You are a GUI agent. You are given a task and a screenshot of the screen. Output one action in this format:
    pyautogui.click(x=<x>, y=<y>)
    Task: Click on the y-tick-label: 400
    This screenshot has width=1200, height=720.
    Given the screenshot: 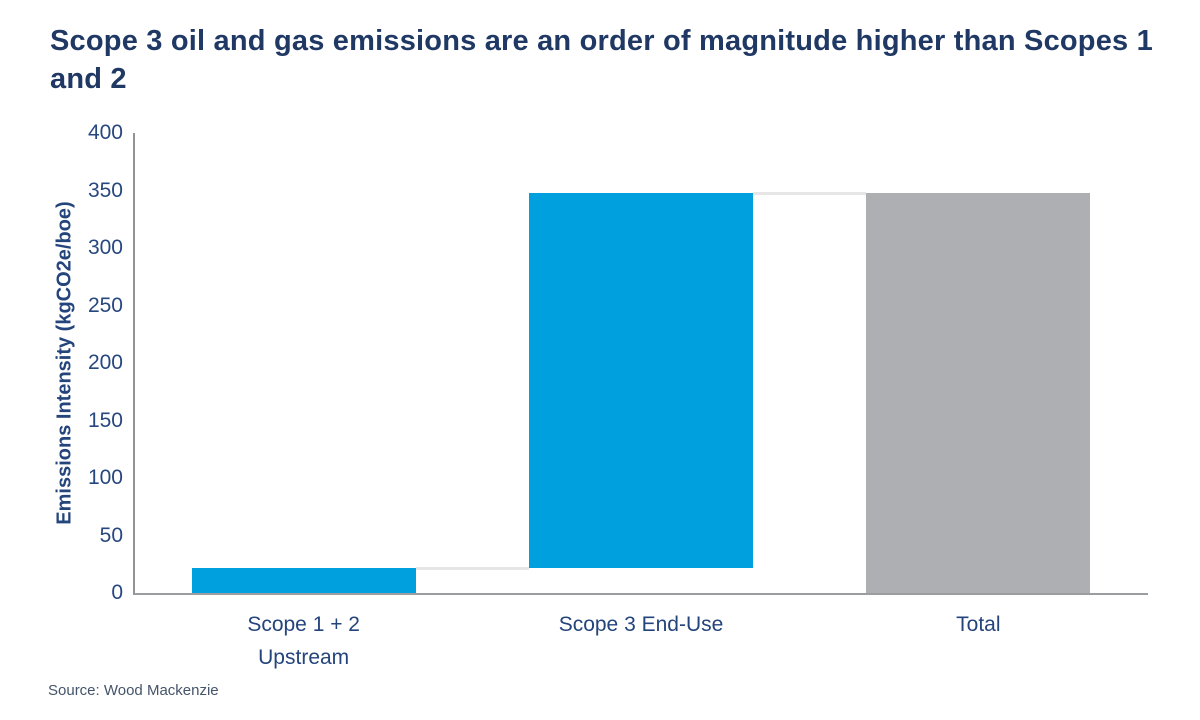 What is the action you would take?
    pyautogui.click(x=105, y=132)
    